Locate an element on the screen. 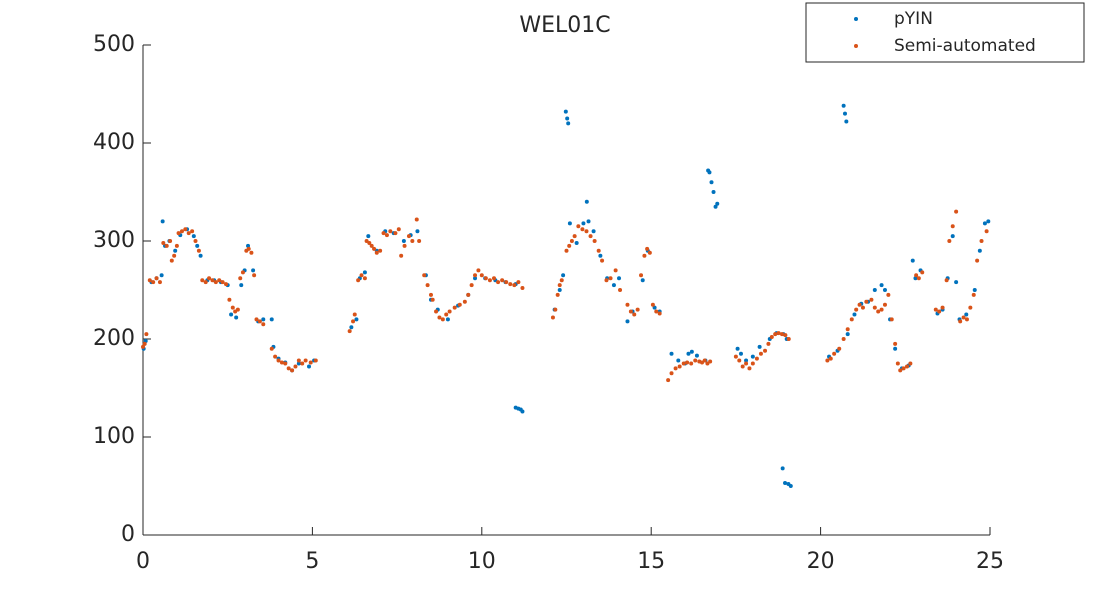  x-tick-label: 20 is located at coordinates (821, 561).